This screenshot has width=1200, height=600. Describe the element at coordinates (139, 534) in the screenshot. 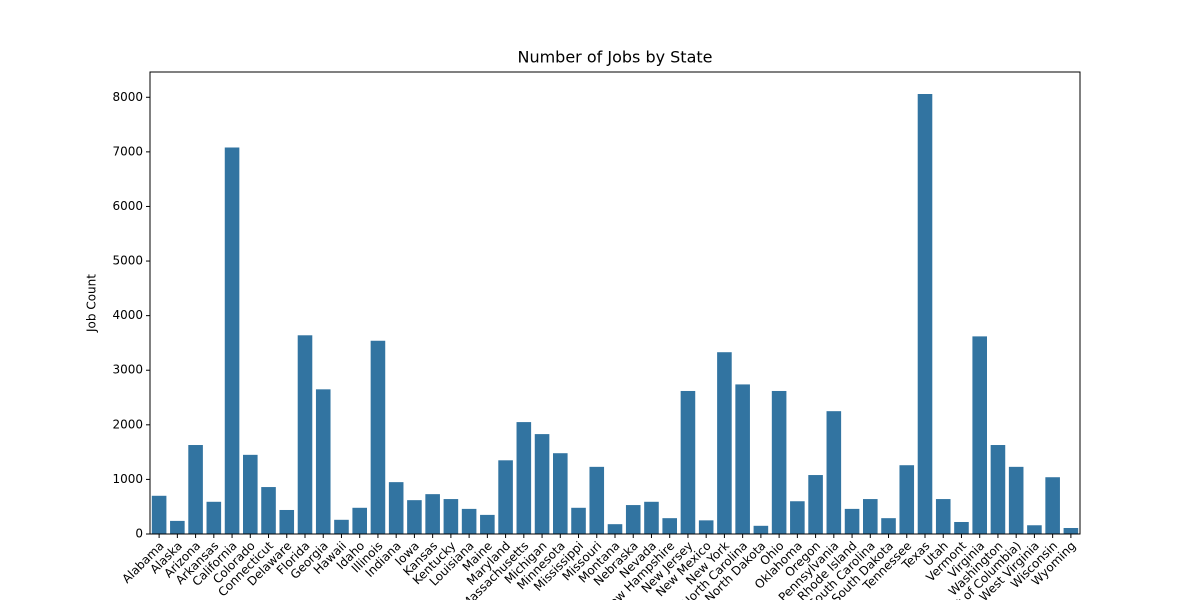

I see `y-tick-label: 0` at that location.